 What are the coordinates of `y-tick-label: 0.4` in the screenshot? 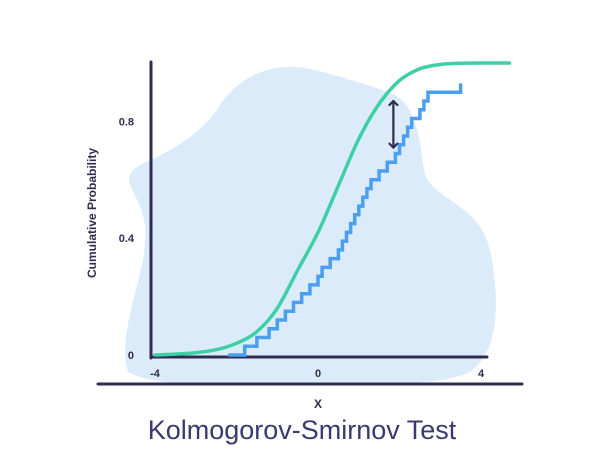 It's located at (127, 239).